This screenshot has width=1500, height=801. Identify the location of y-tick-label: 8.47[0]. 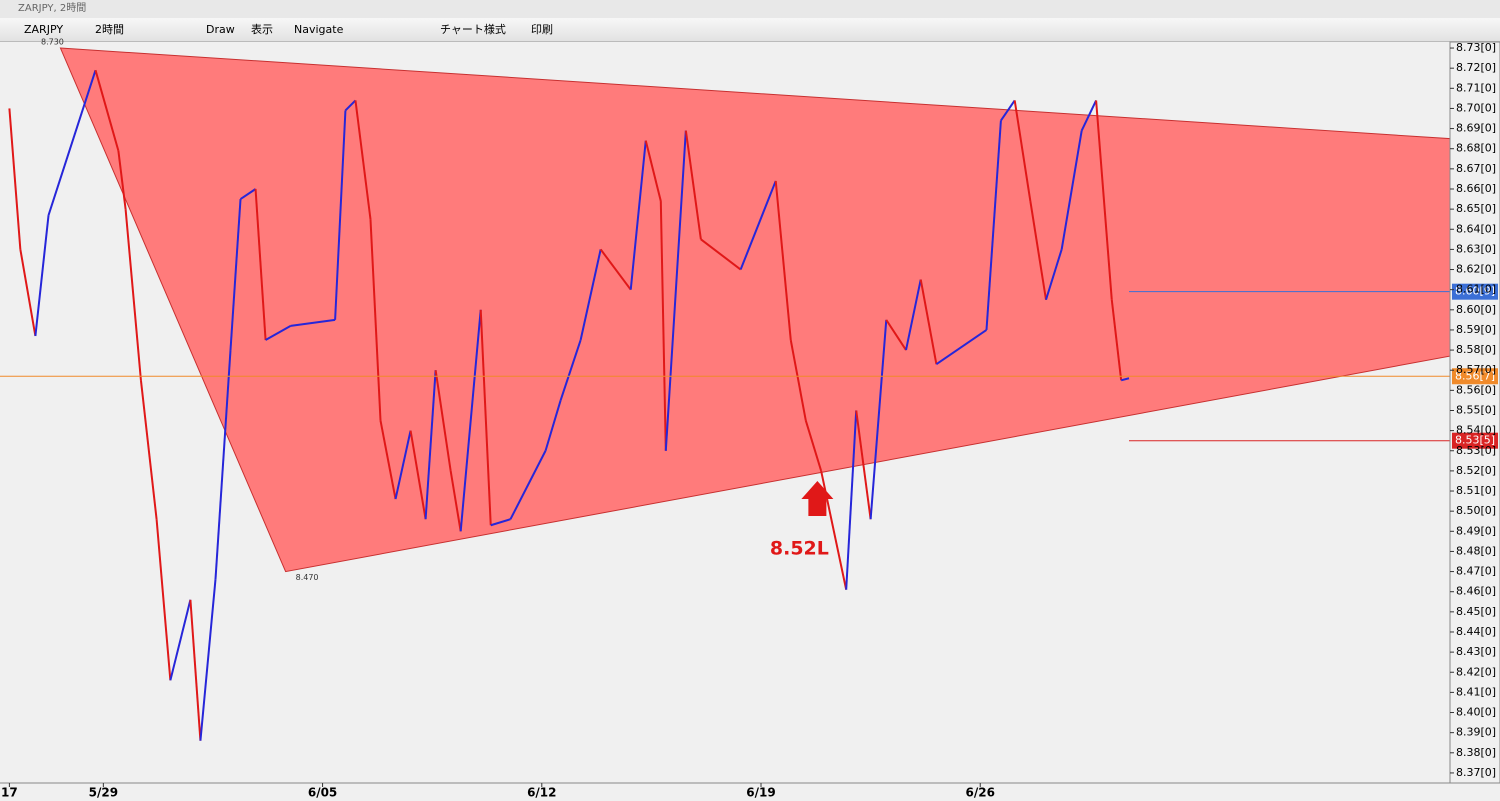
(1476, 571).